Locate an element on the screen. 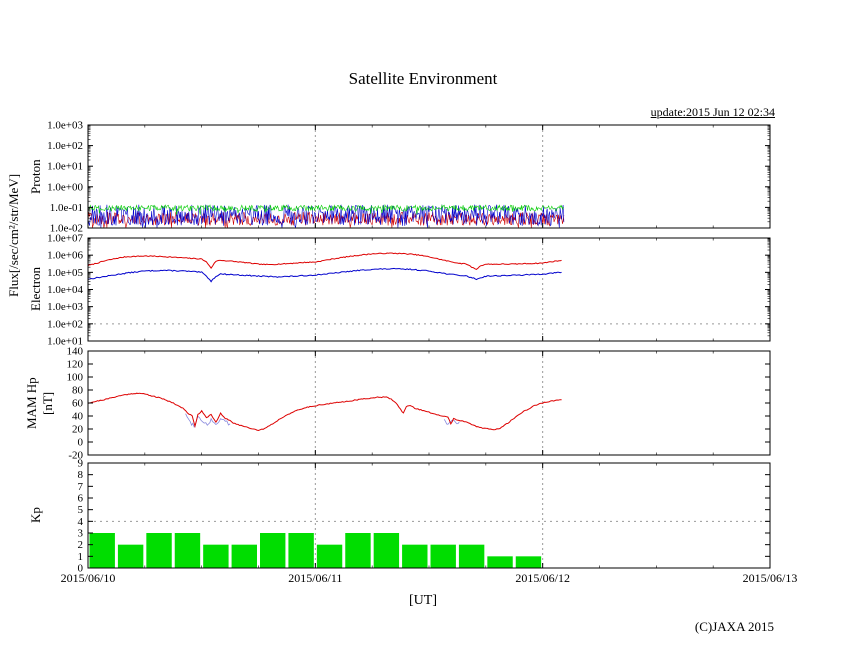 The width and height of the screenshot is (846, 655). x-axis-tick-labels: 2015/06/10 2015/06/11 2015/06/12 2015/06/13 is located at coordinates (423, 579).